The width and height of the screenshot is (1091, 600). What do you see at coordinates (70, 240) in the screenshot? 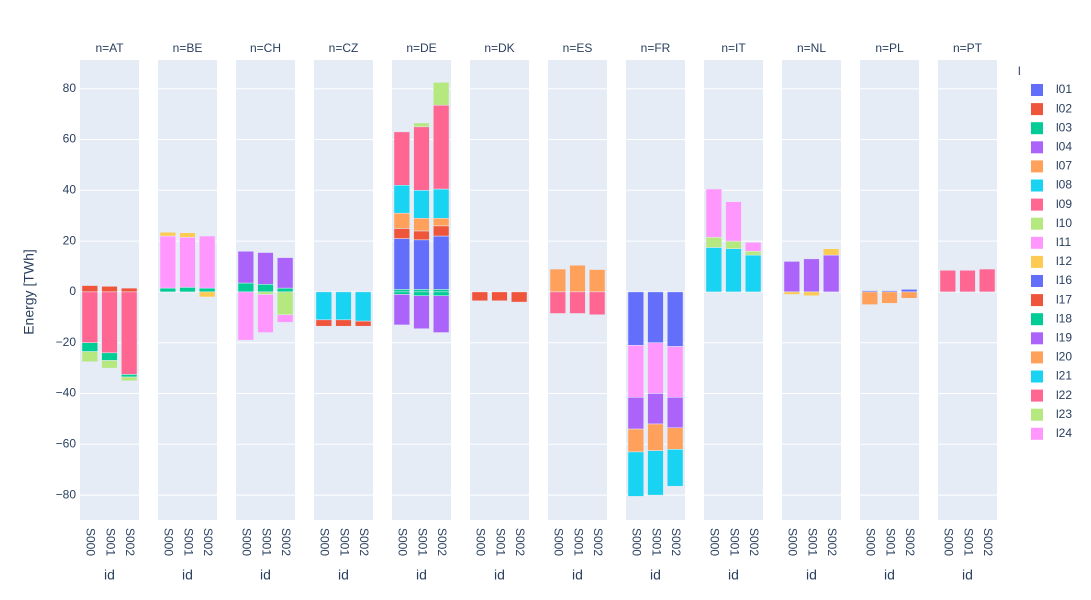
I see `y-tick-label: 20` at bounding box center [70, 240].